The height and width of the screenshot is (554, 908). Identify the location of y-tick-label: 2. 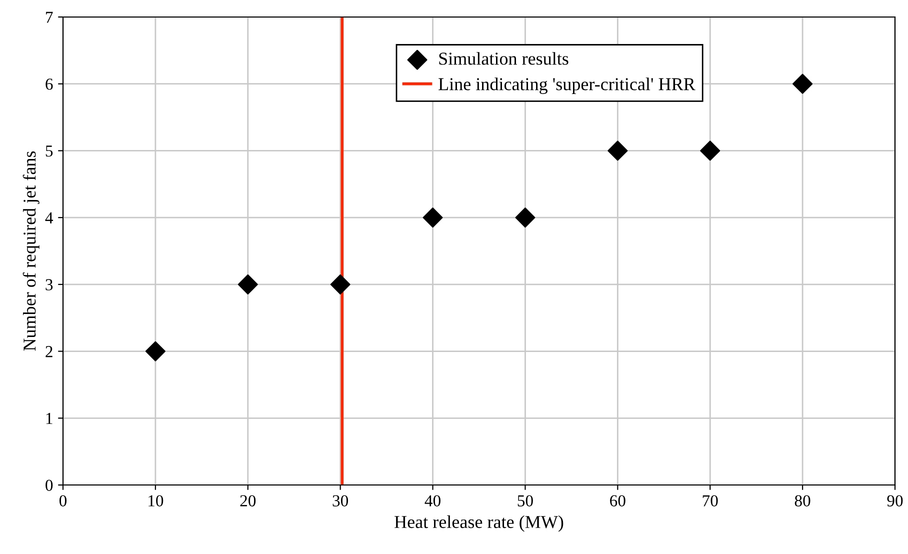
(49, 352).